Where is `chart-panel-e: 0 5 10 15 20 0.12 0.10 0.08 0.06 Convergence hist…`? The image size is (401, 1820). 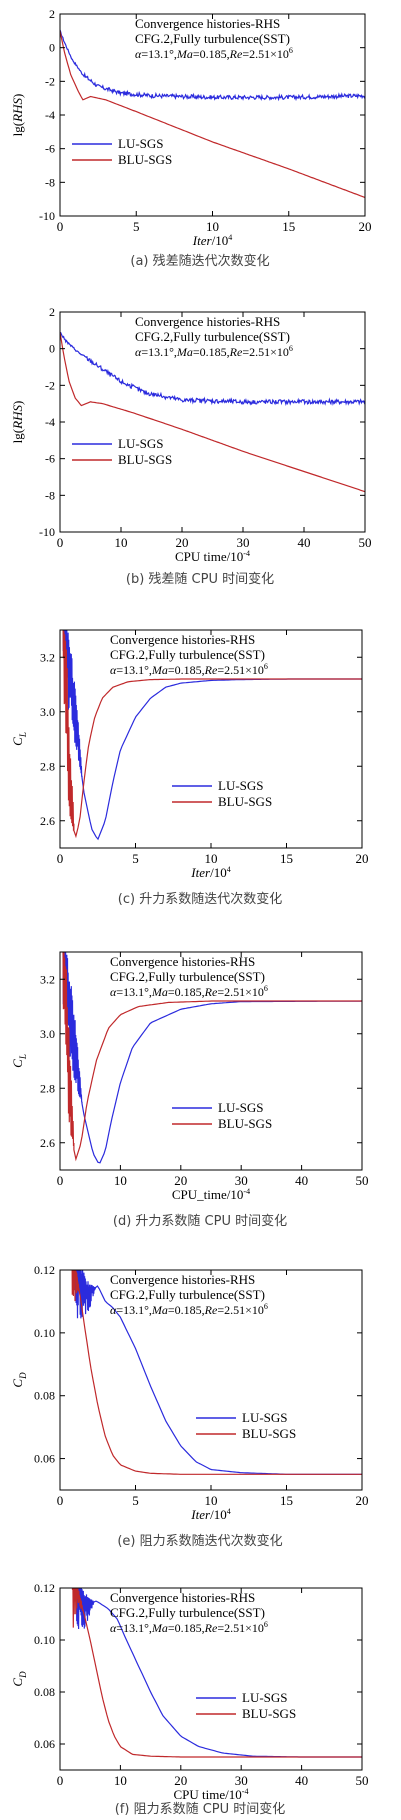 chart-panel-e: 0 5 10 15 20 0.12 0.10 0.08 0.06 Convergence hist… is located at coordinates (189, 1406).